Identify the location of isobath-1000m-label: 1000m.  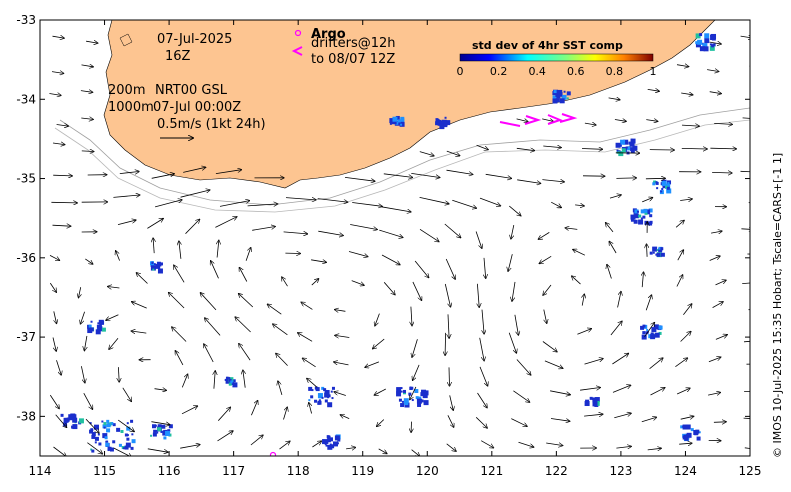
(131, 107).